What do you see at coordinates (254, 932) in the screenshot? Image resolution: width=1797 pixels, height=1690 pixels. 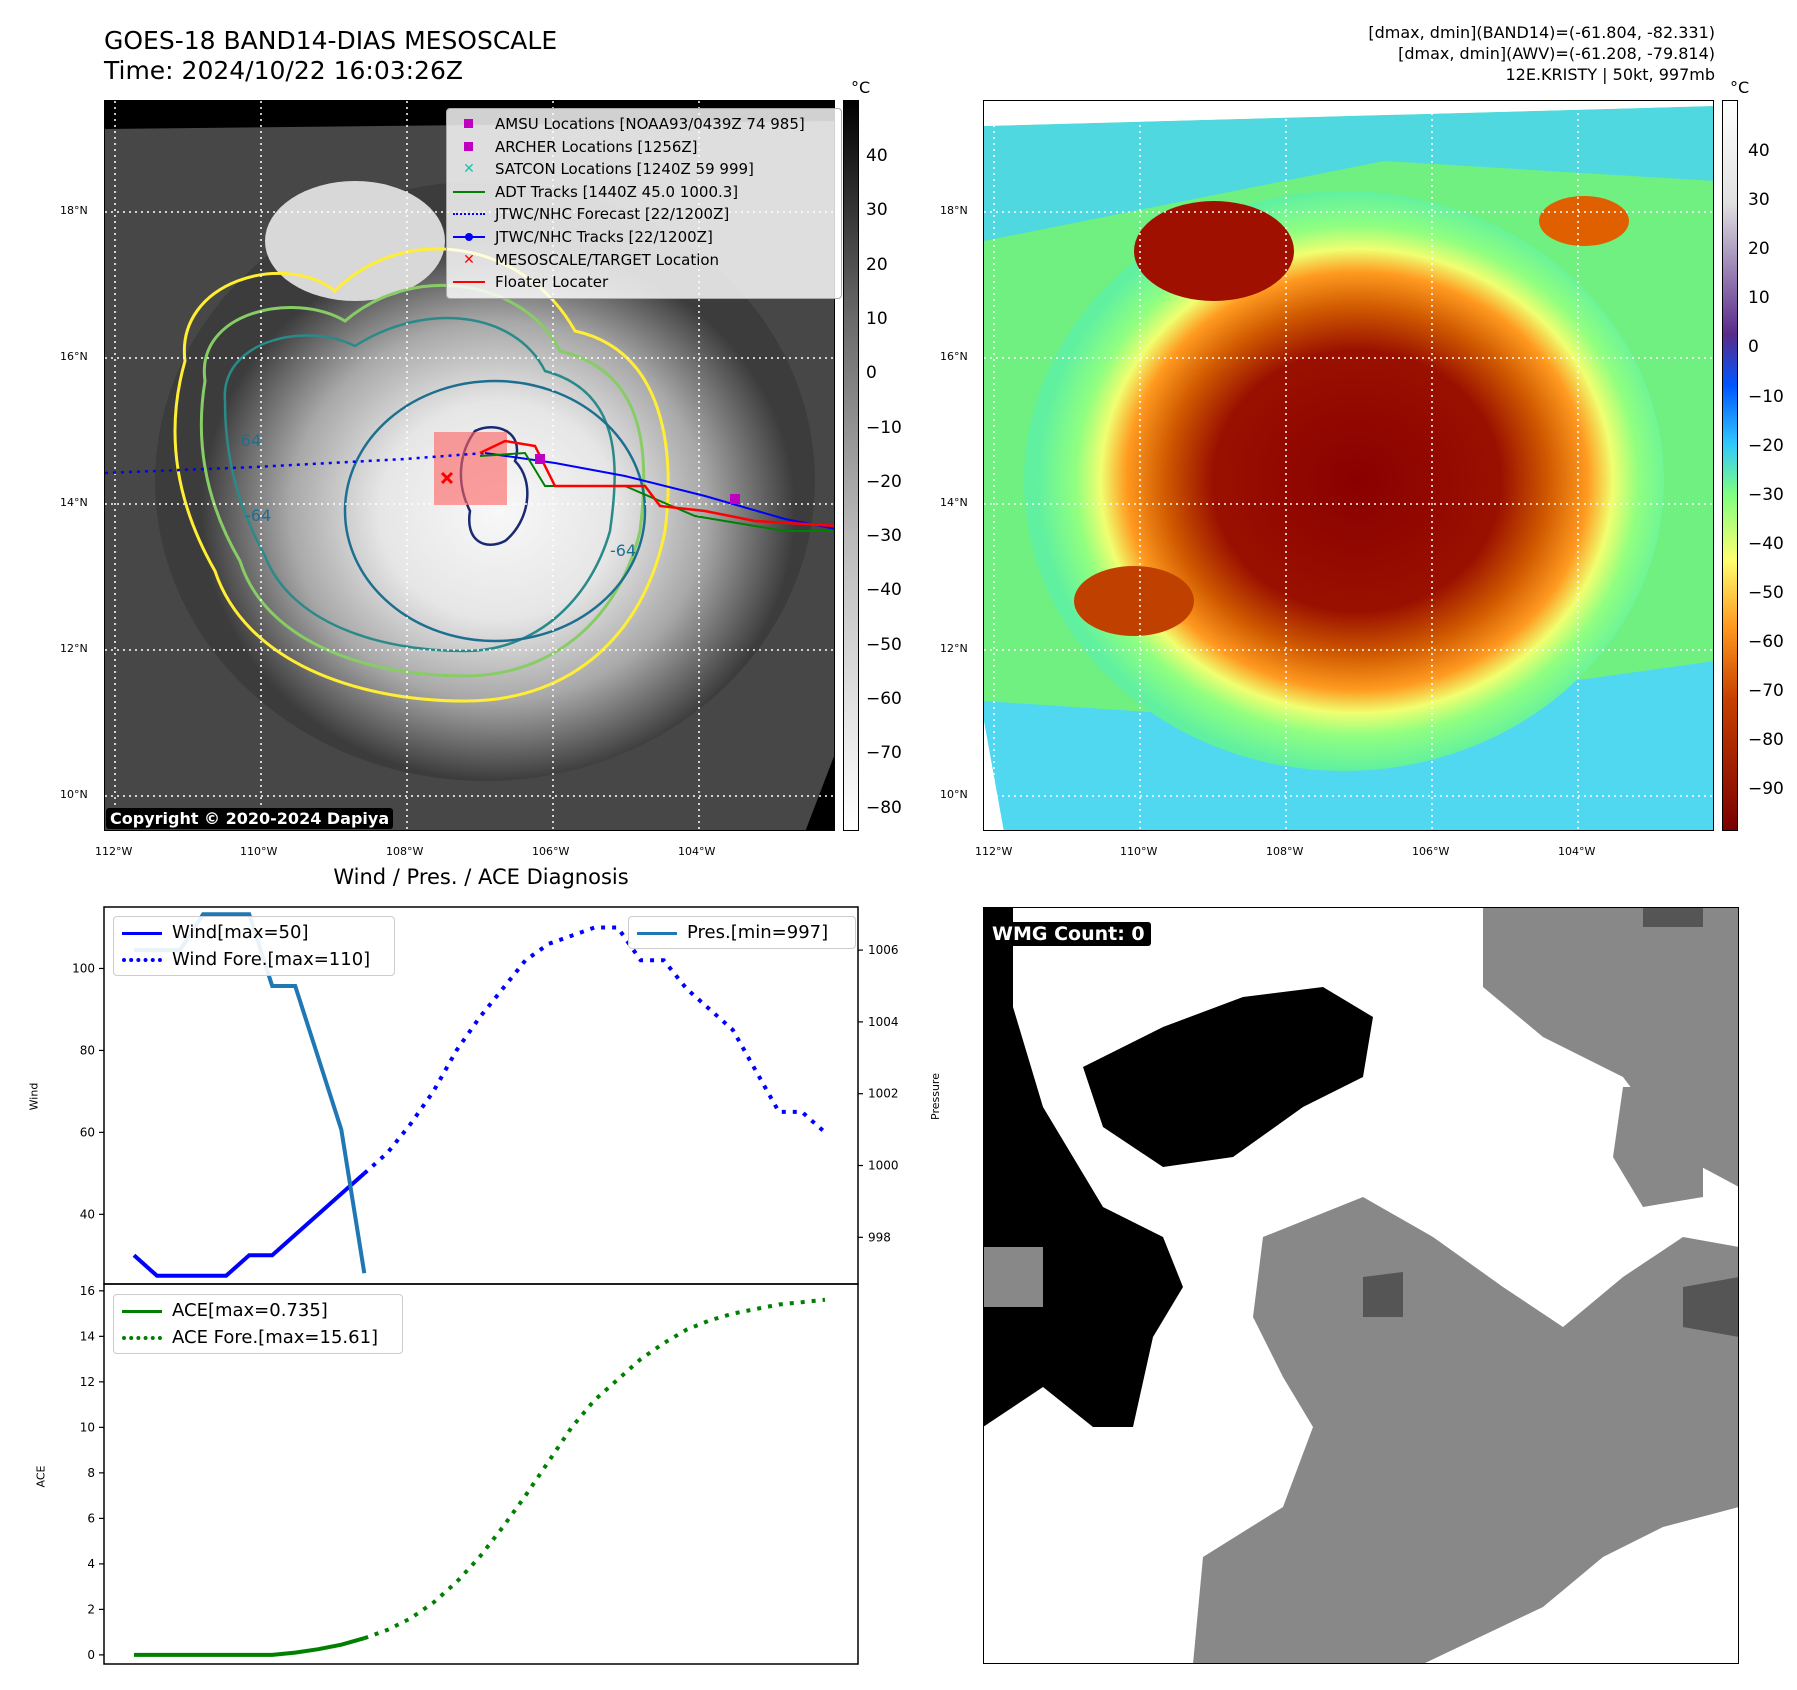 I see `legend-item: Wind[max=50]` at bounding box center [254, 932].